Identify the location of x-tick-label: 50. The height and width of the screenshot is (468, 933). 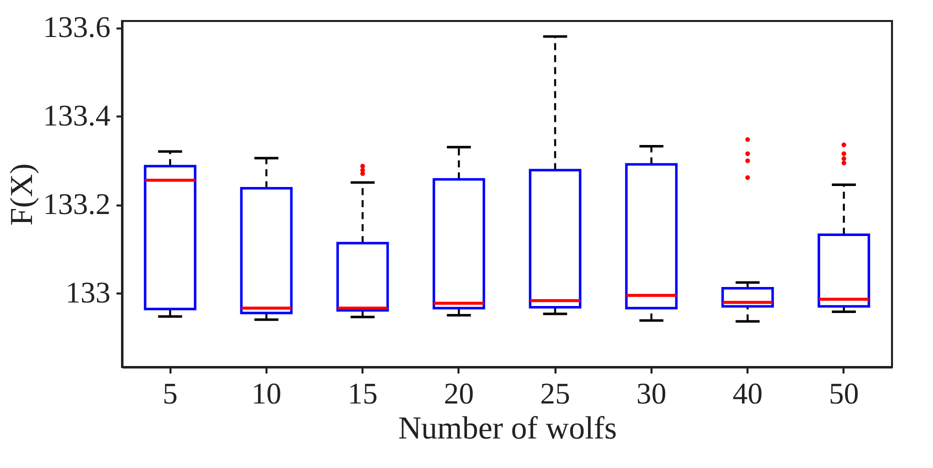
(843, 394).